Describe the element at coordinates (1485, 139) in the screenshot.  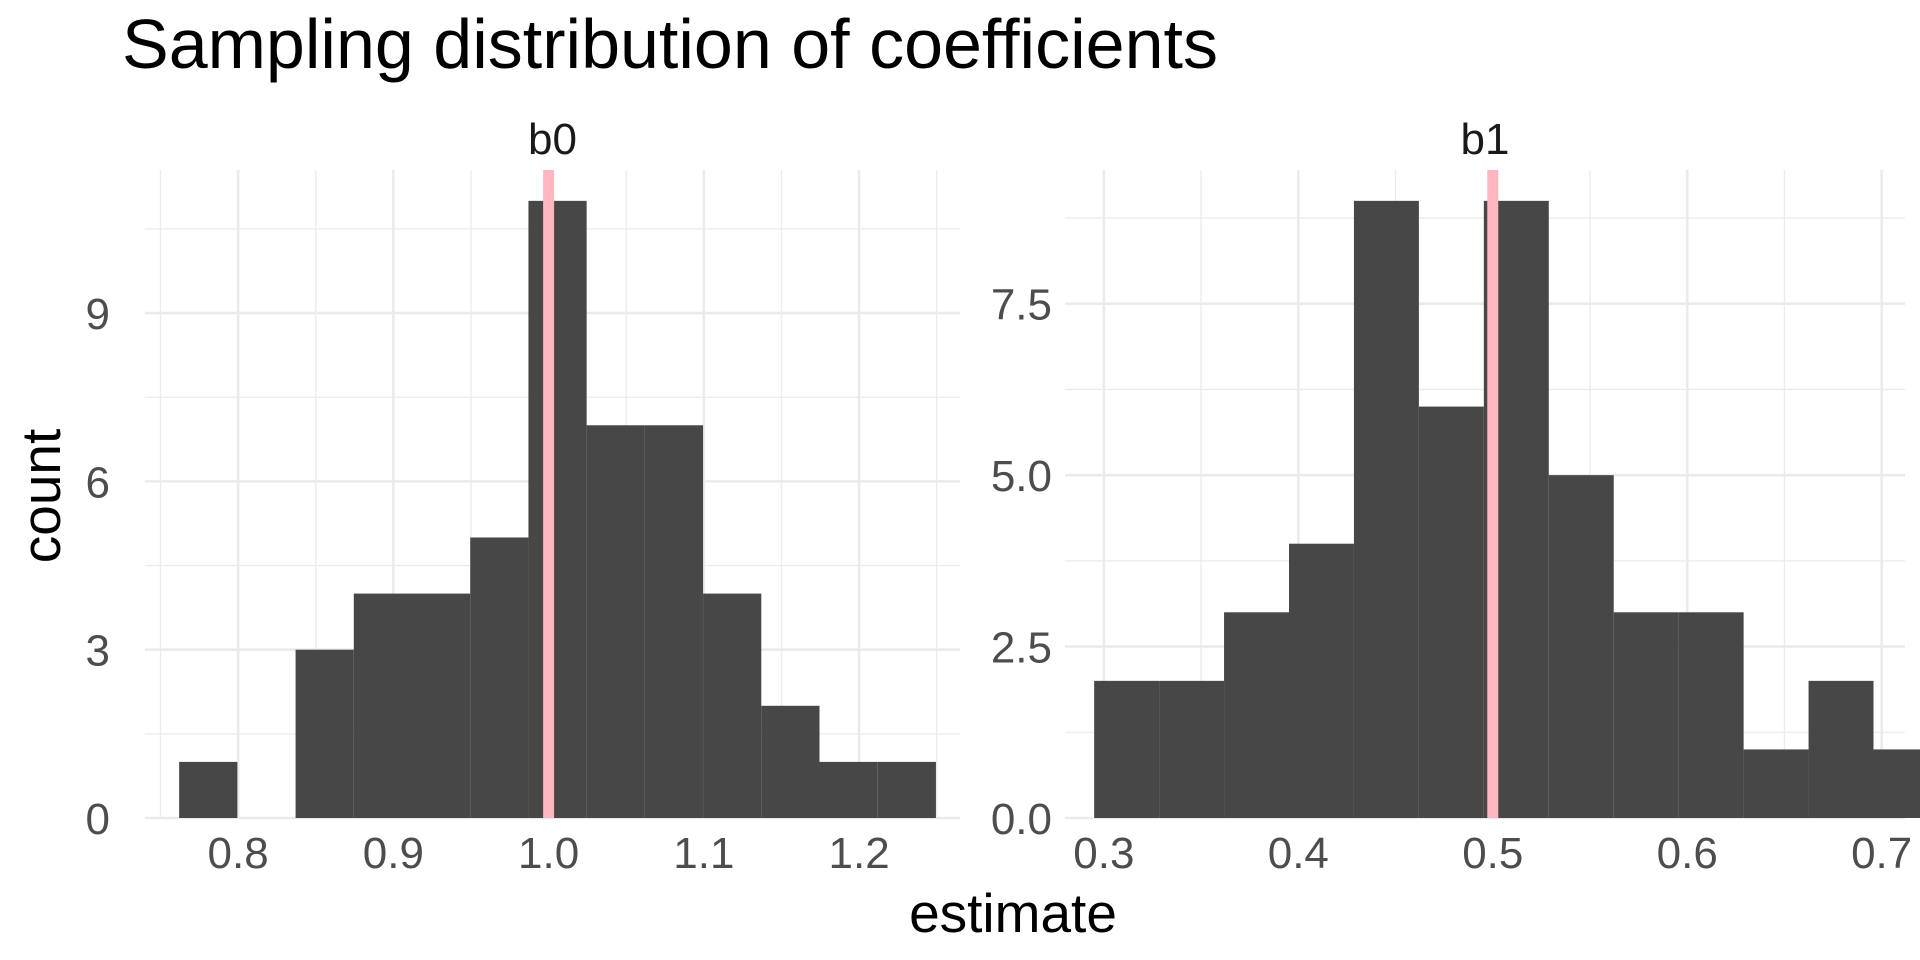
I see `facet-label-b1: b1` at that location.